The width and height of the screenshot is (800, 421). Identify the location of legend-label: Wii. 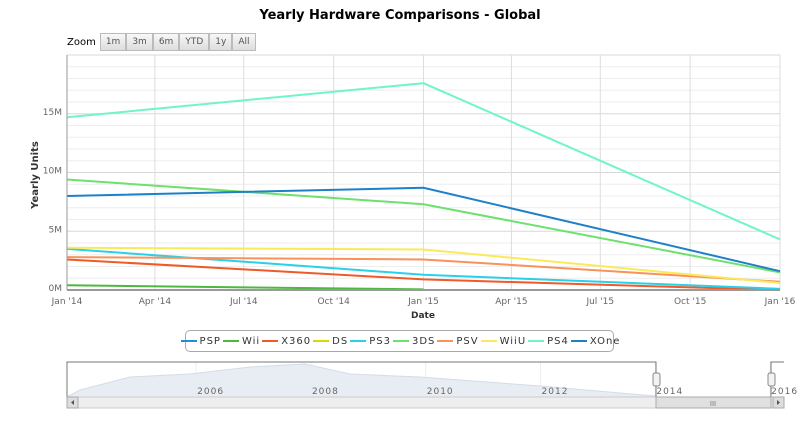
(251, 341).